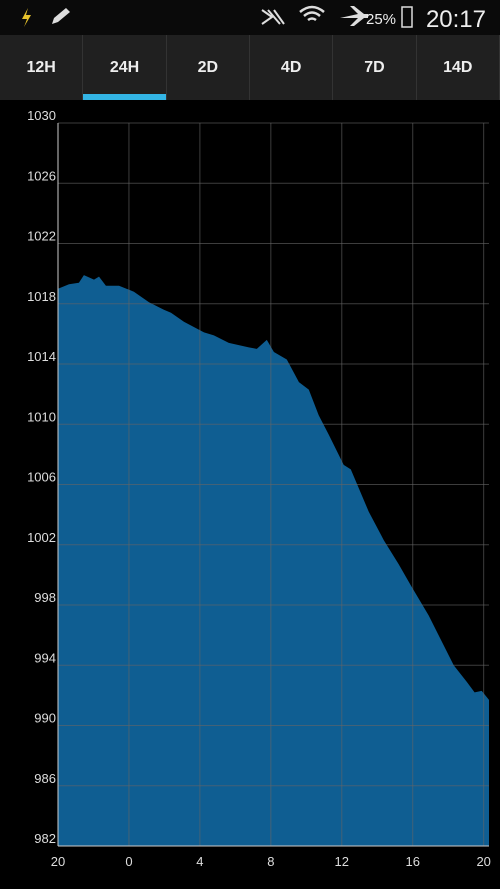 The height and width of the screenshot is (889, 500). Describe the element at coordinates (254, 19) in the screenshot. I see `status-icons: 25% 20:17` at that location.